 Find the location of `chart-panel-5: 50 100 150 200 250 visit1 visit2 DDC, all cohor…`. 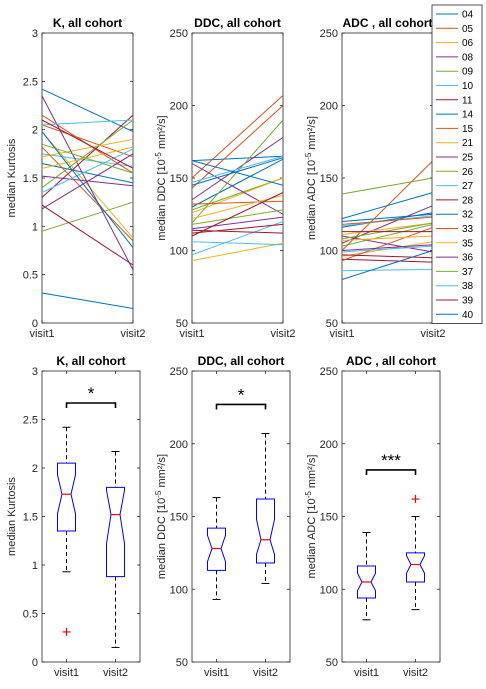

chart-panel-5: 50 100 150 200 250 visit1 visit2 DDC, all cohor… is located at coordinates (222, 516).